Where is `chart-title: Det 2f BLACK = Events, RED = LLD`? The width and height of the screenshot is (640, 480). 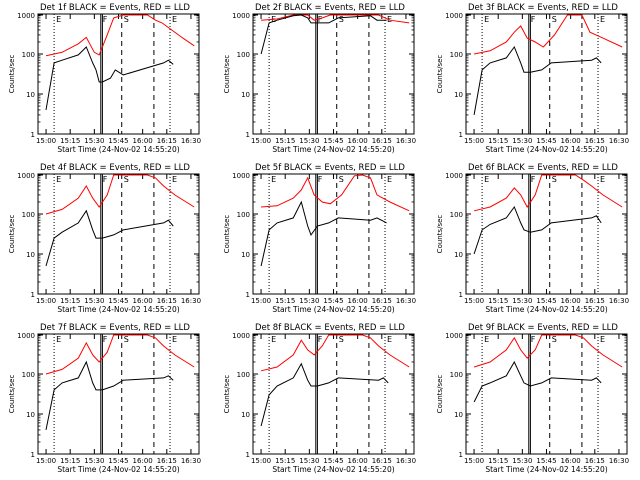 chart-title: Det 2f BLACK = Events, RED = LLD is located at coordinates (330, 8).